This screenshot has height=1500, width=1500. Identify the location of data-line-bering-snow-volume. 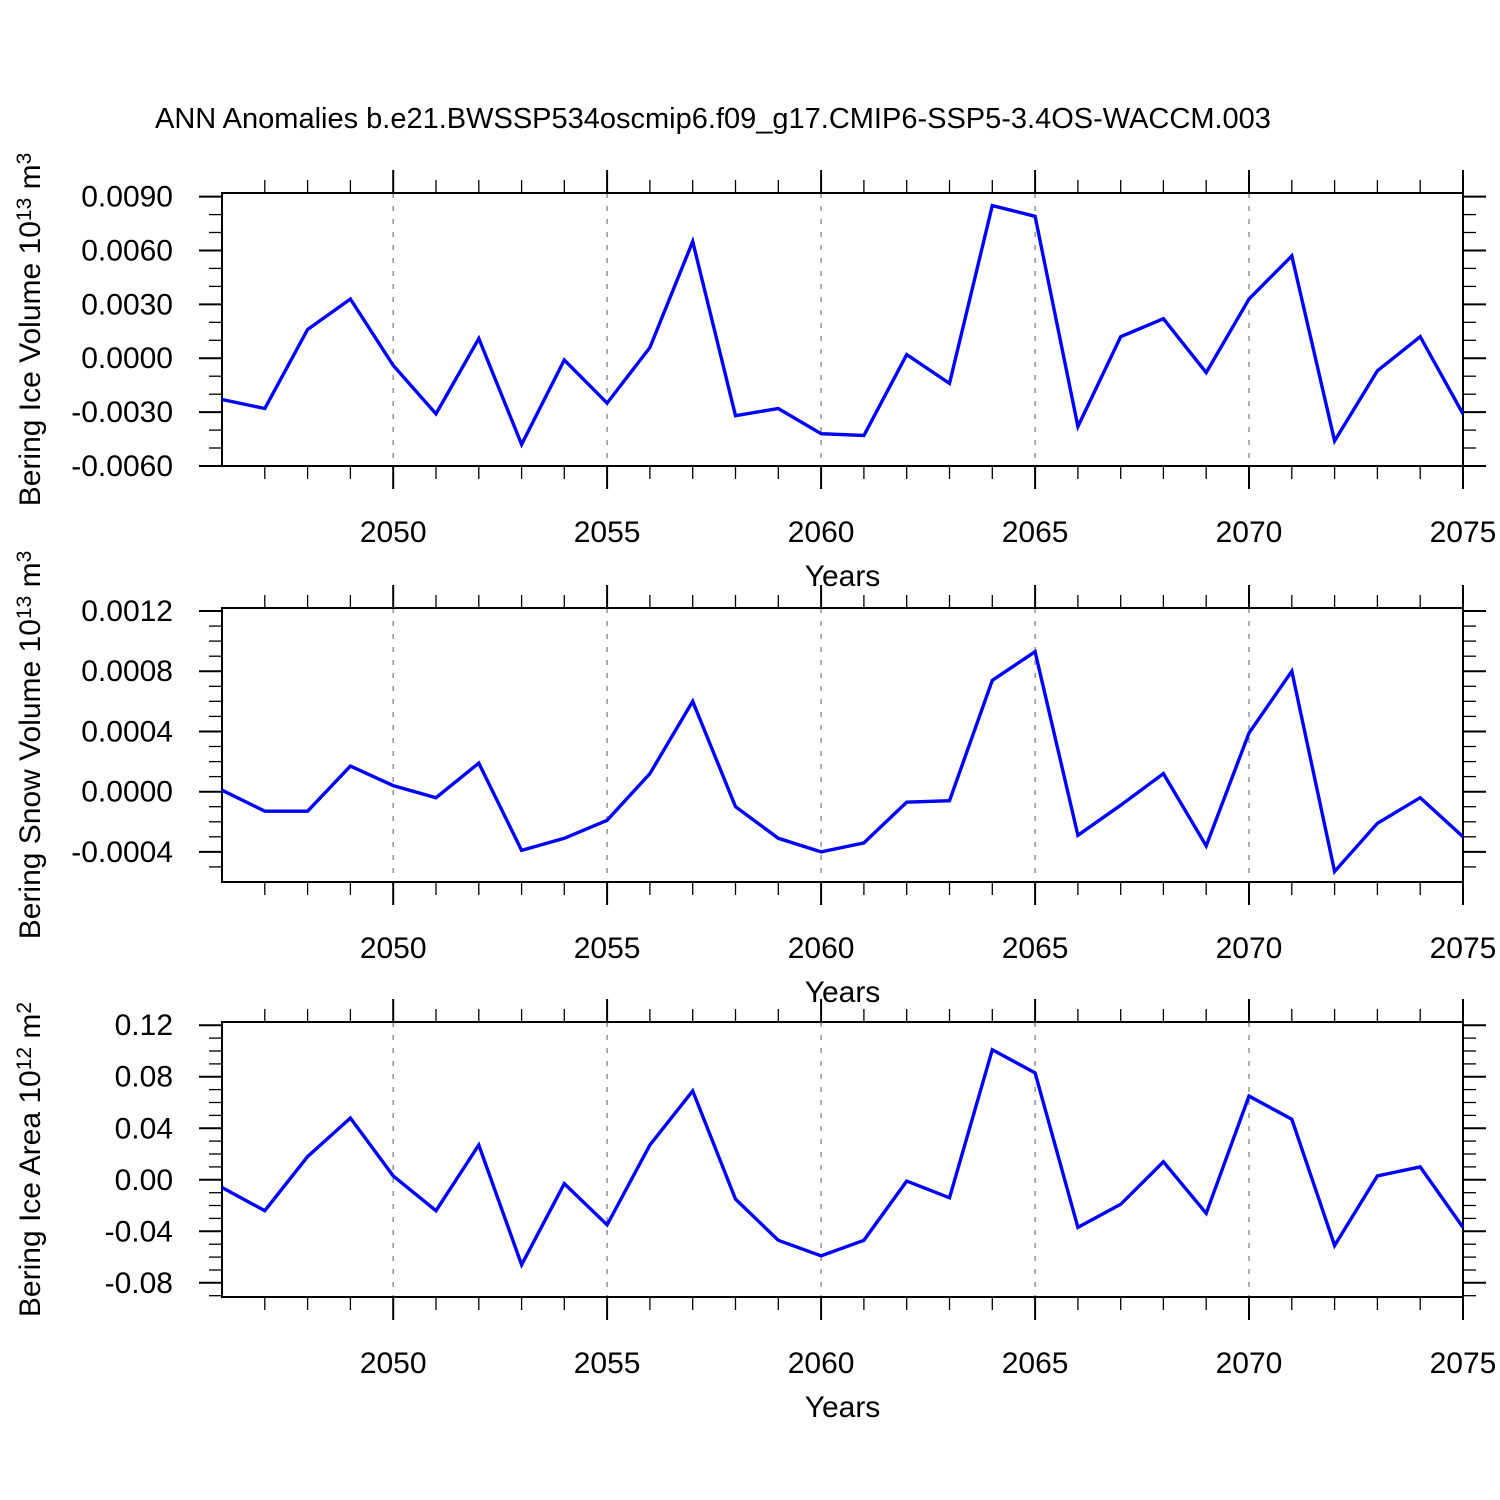
(843, 762).